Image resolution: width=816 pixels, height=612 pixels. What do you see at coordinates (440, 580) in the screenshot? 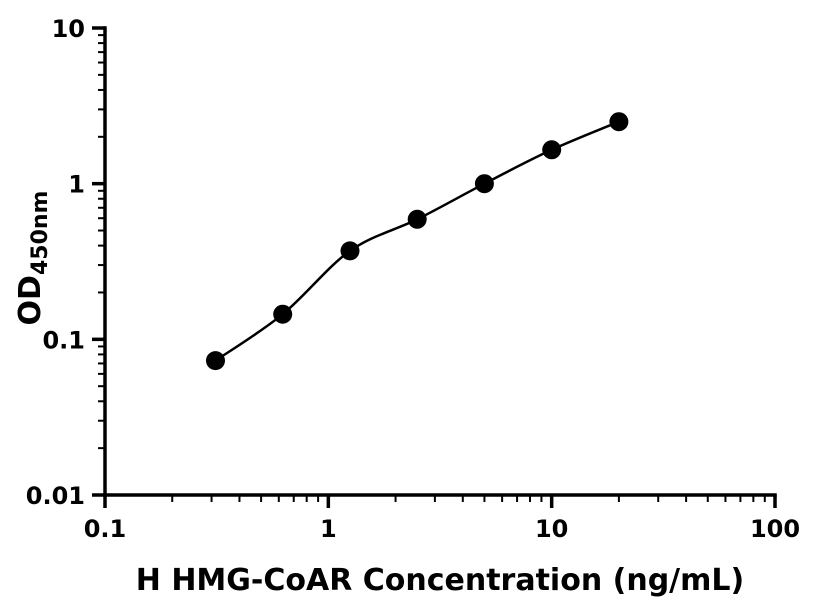
I see `x-axis-title: H HMG-CoAR Concentration (ng/mL)` at bounding box center [440, 580].